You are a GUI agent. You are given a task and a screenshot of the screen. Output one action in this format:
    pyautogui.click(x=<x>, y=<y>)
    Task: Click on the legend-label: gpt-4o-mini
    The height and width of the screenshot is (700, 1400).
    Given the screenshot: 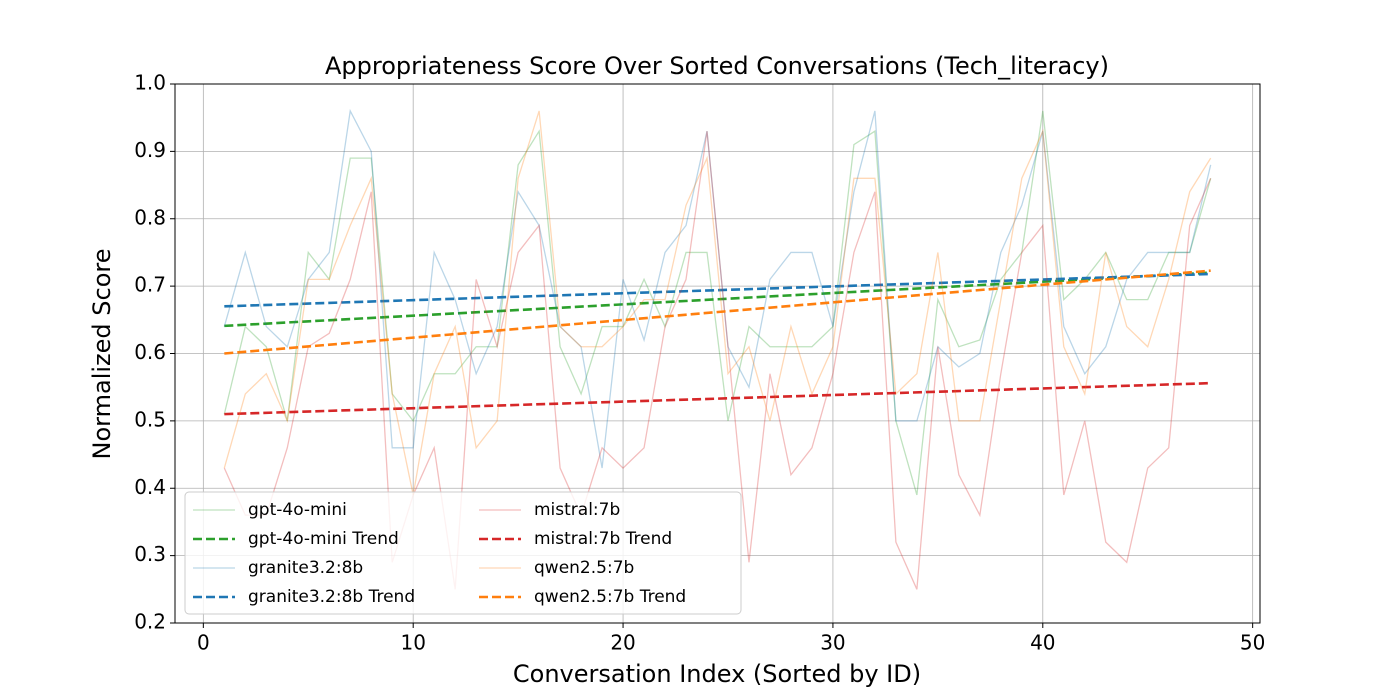 What is the action you would take?
    pyautogui.click(x=297, y=510)
    